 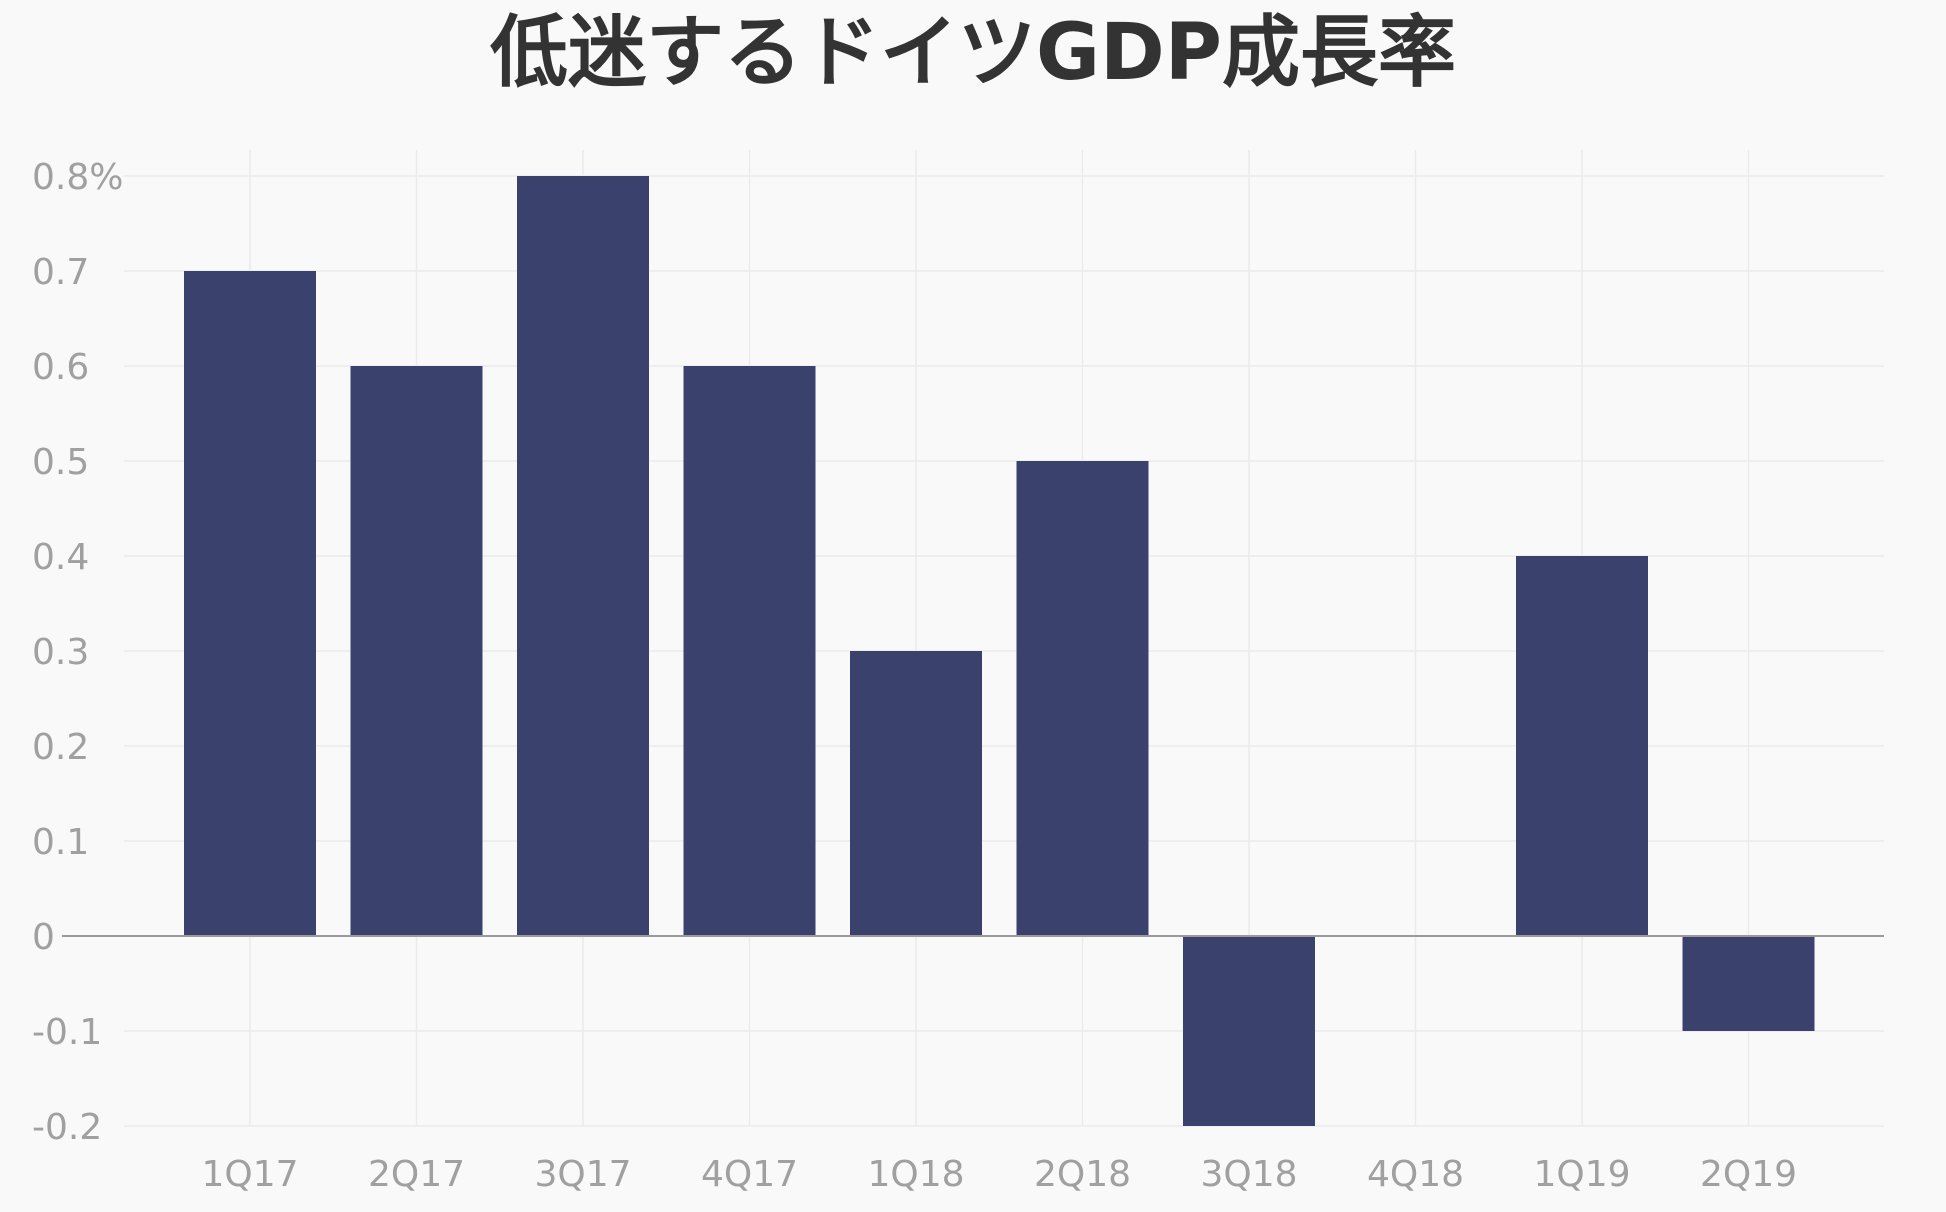 I want to click on bar-4q17, so click(x=749, y=651).